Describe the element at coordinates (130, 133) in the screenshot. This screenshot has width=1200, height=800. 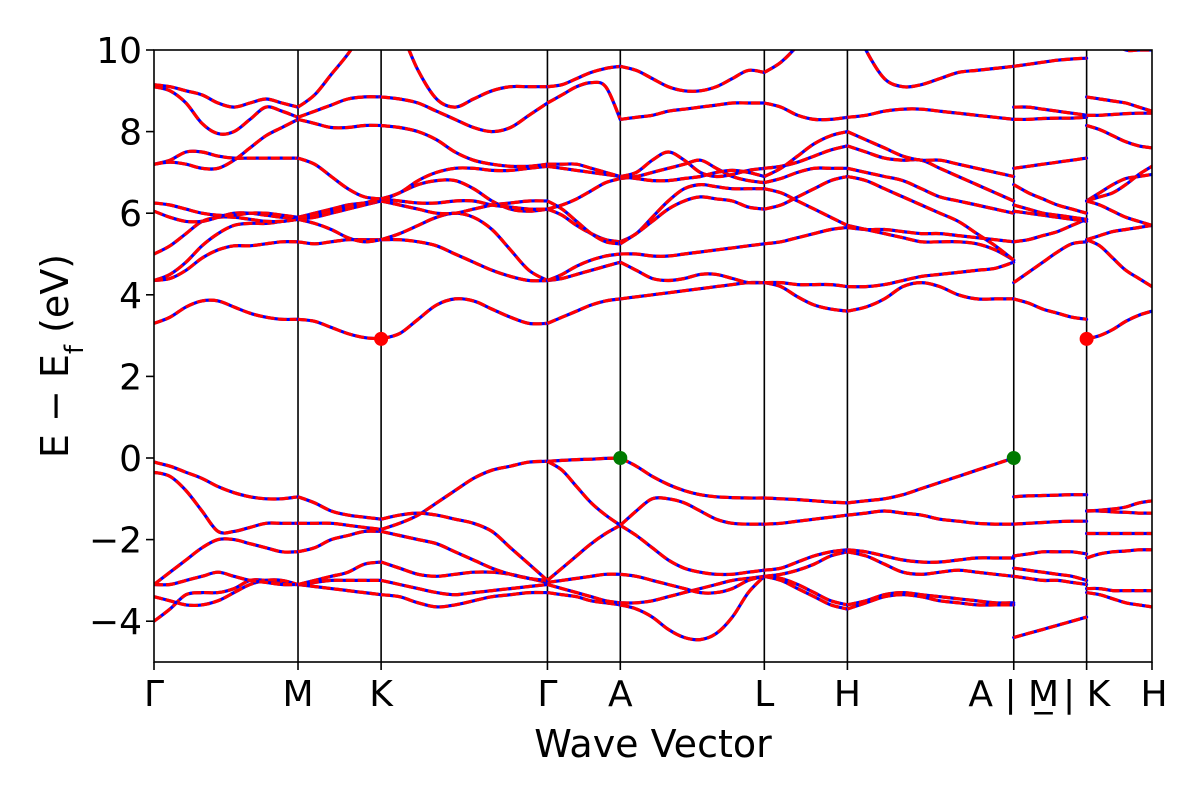
I see `y-tick-label-6: 8` at that location.